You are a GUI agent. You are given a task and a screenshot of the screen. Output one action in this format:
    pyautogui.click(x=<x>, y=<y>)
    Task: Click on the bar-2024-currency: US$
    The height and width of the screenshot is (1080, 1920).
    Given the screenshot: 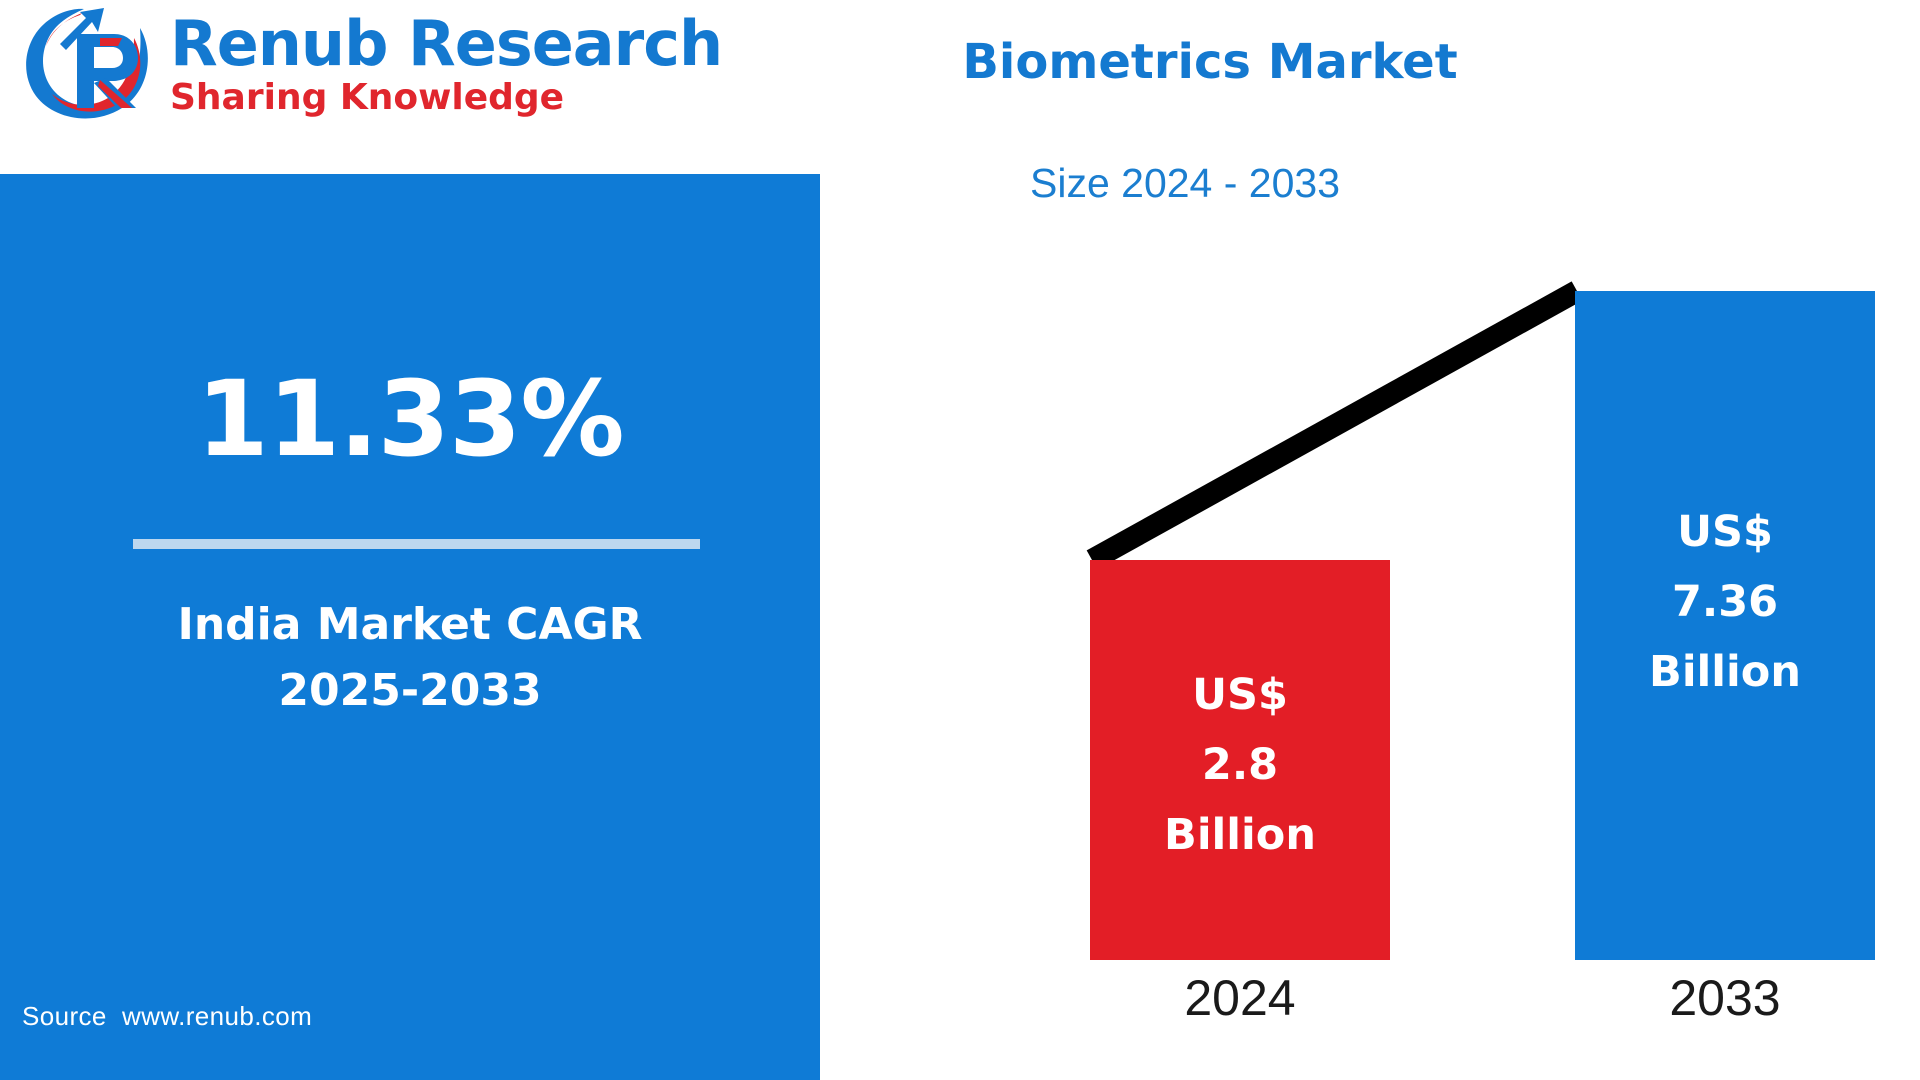 What is the action you would take?
    pyautogui.click(x=1240, y=695)
    